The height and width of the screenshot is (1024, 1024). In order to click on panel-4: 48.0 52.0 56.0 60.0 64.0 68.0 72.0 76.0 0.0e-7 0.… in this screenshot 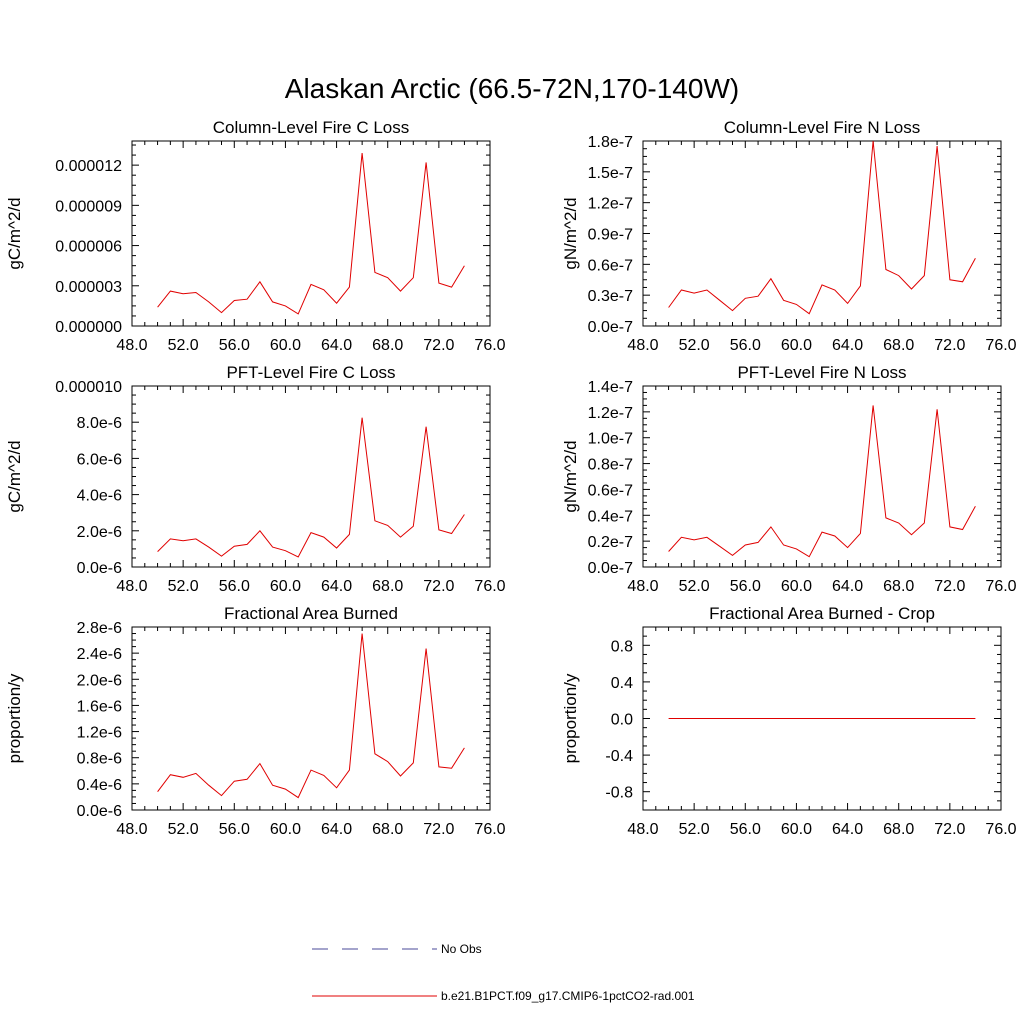, I will do `click(789, 479)`.